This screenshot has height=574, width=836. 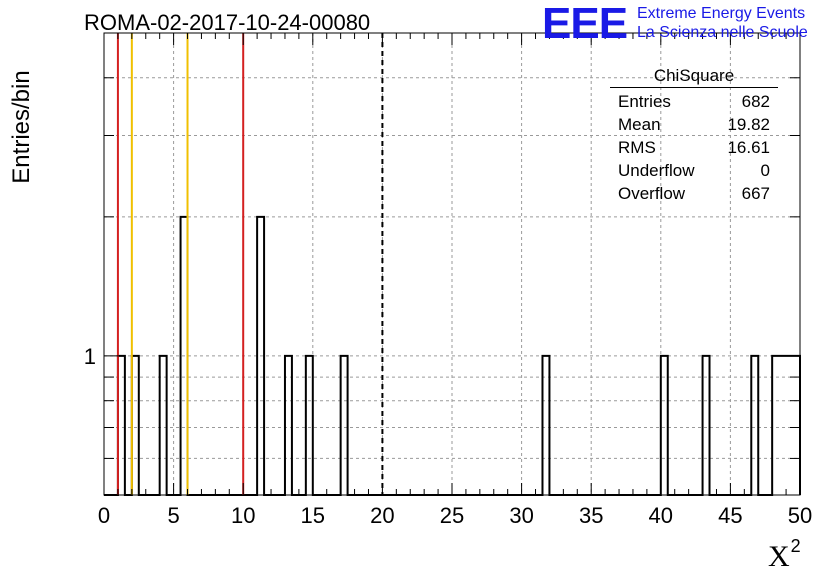 I want to click on stat-label: RMS, so click(x=637, y=147).